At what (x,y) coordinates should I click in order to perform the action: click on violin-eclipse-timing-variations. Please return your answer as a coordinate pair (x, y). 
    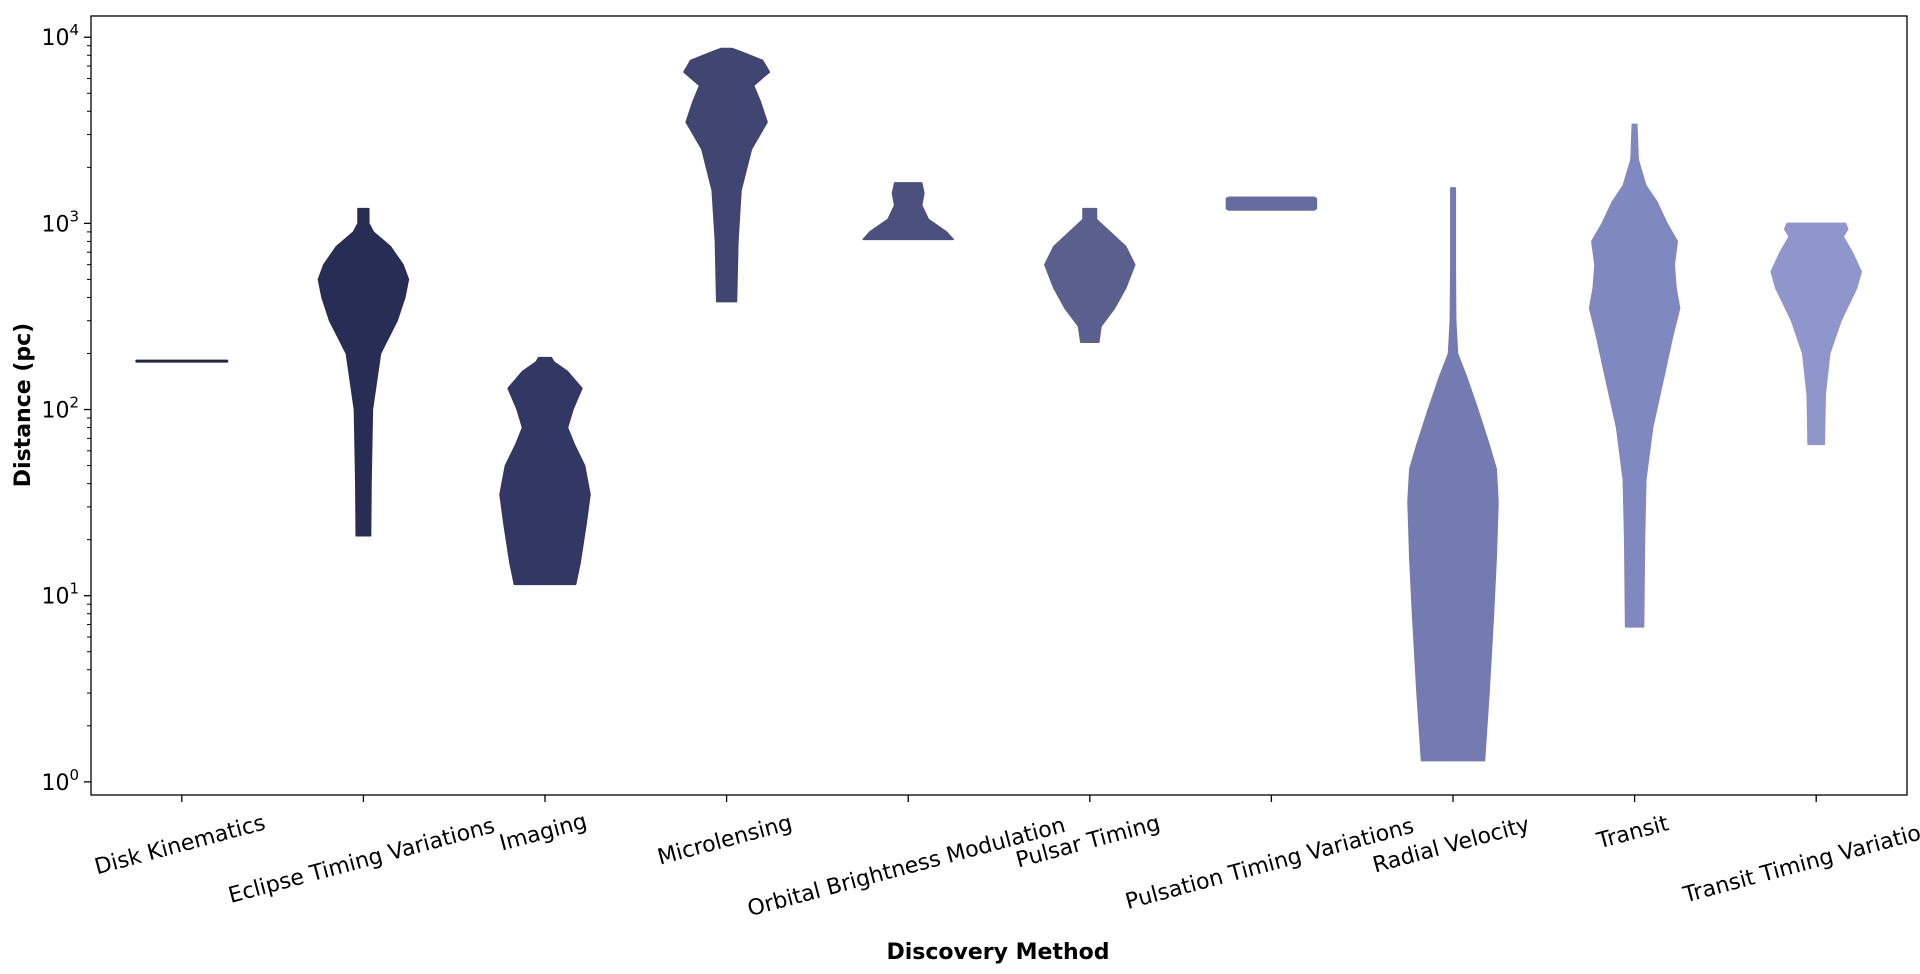
    Looking at the image, I should click on (363, 372).